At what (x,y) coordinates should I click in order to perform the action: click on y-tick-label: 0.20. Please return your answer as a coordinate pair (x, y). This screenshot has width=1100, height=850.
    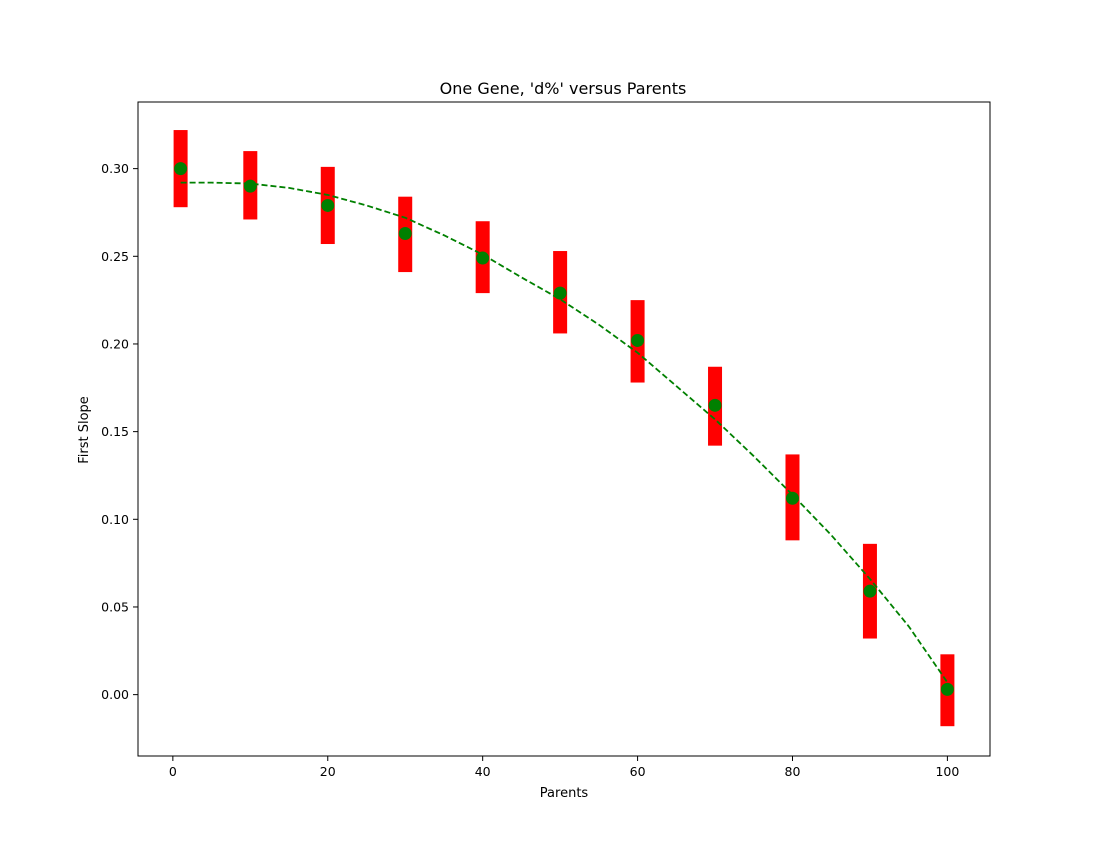
    Looking at the image, I should click on (115, 343).